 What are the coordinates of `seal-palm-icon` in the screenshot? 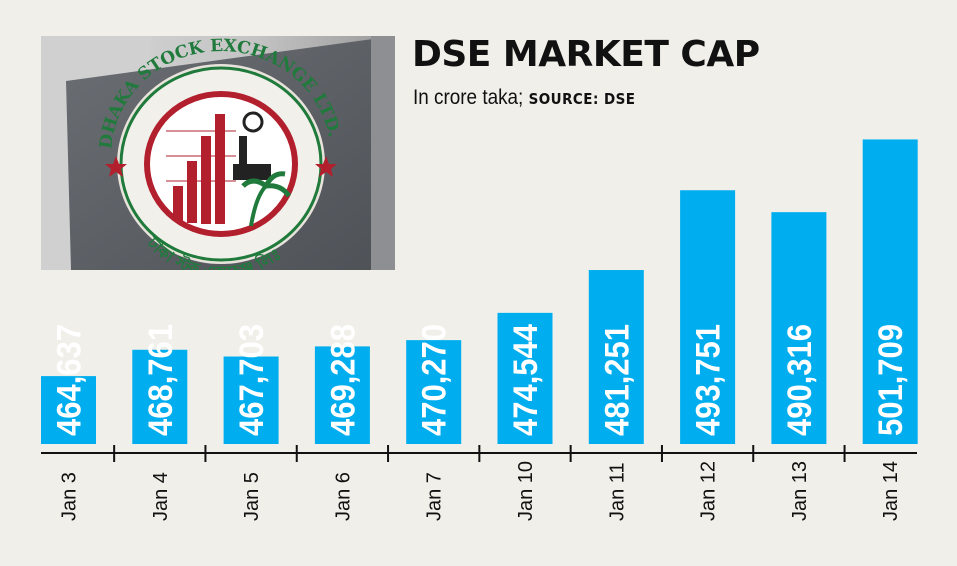 It's located at (266, 199).